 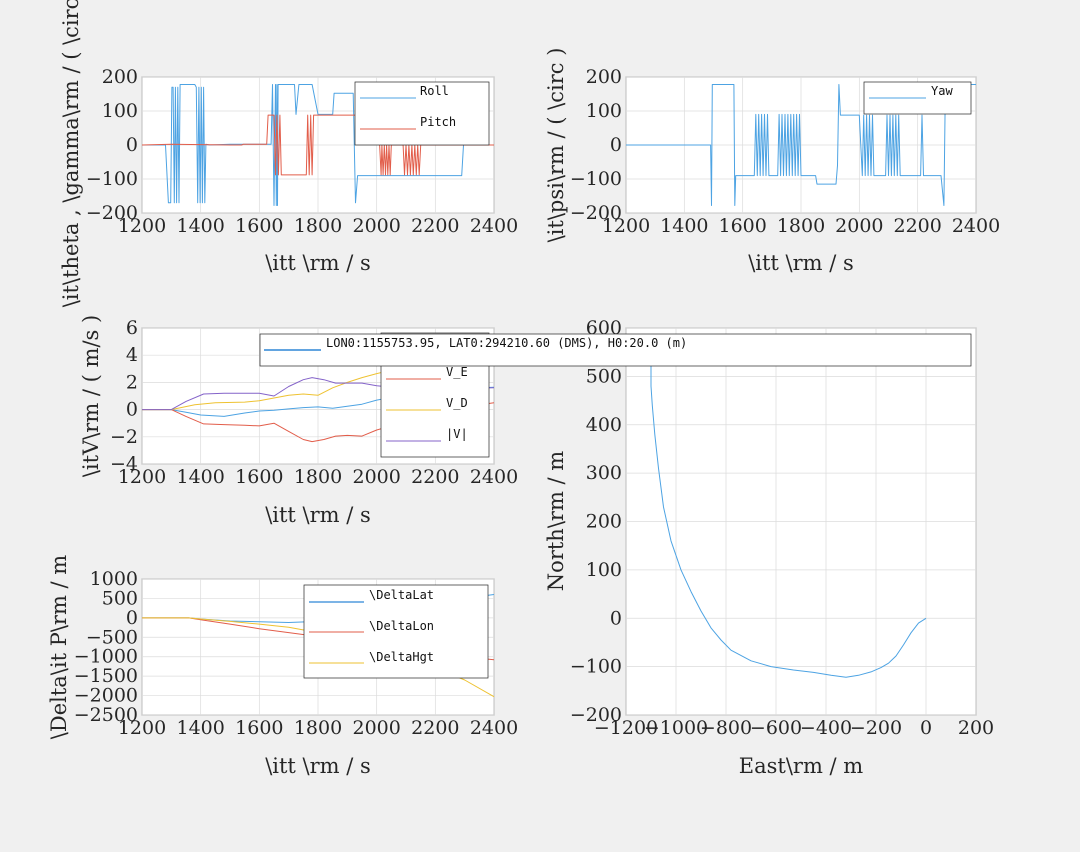 What do you see at coordinates (124, 437) in the screenshot?
I see `y-tick-label: −2` at bounding box center [124, 437].